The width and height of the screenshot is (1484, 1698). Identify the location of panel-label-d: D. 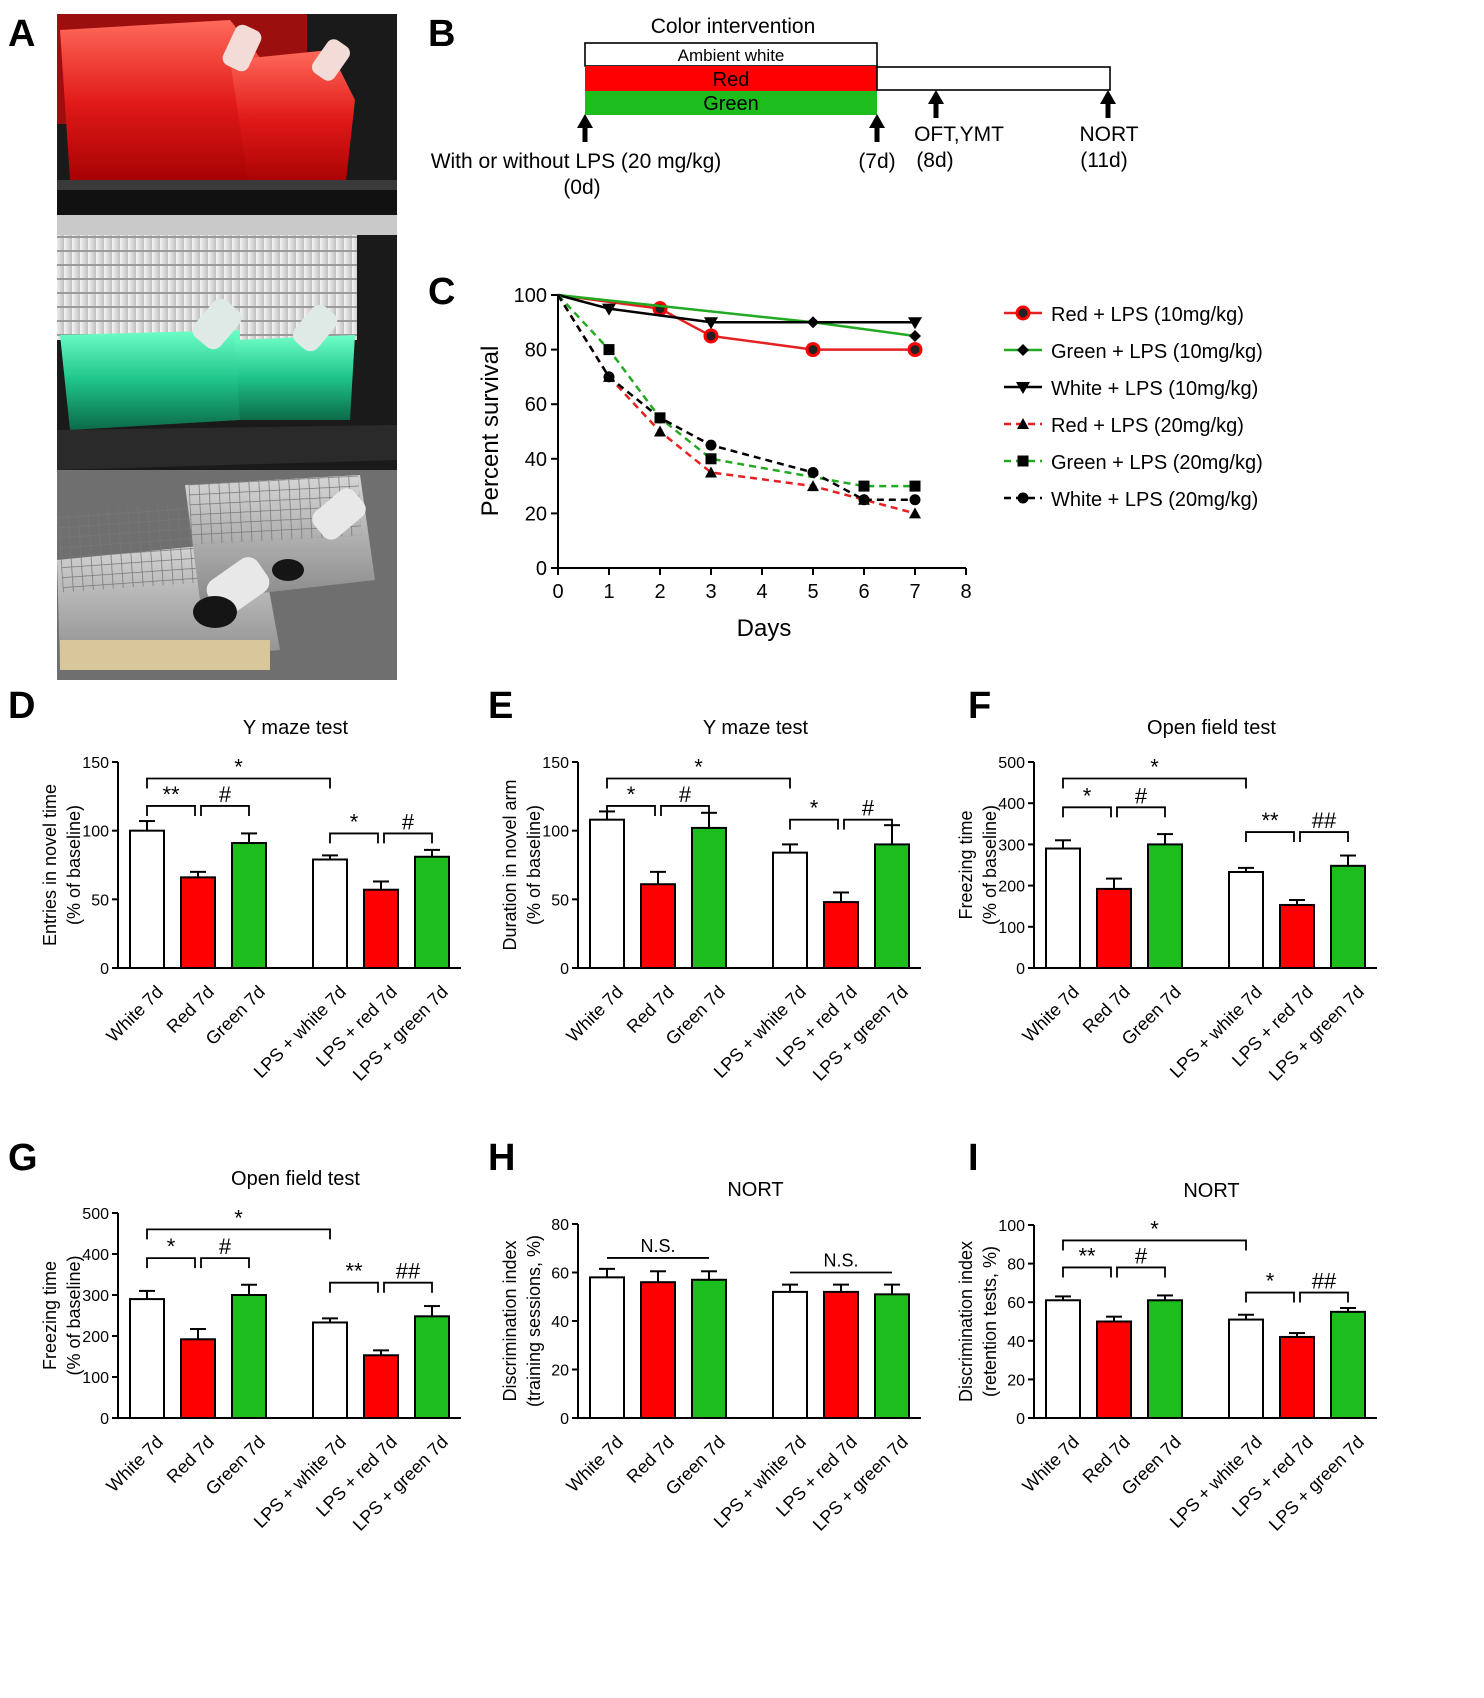
(21, 706).